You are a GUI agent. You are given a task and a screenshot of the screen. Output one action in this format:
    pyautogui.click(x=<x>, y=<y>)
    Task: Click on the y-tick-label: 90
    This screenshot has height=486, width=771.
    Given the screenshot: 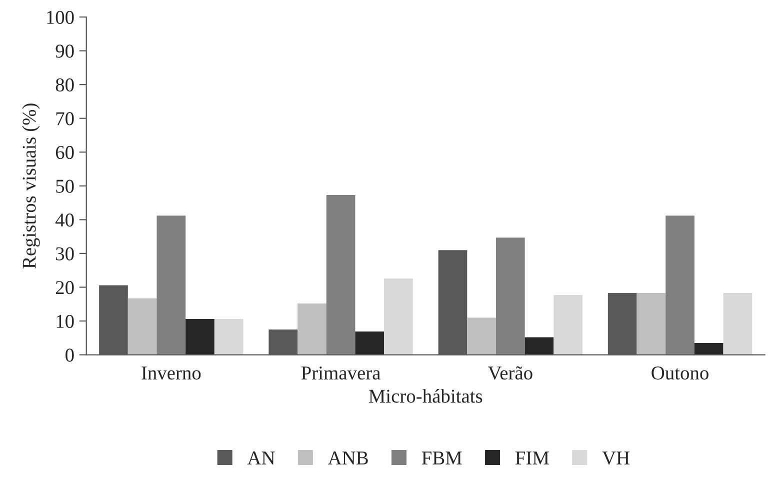 What is the action you would take?
    pyautogui.click(x=65, y=51)
    